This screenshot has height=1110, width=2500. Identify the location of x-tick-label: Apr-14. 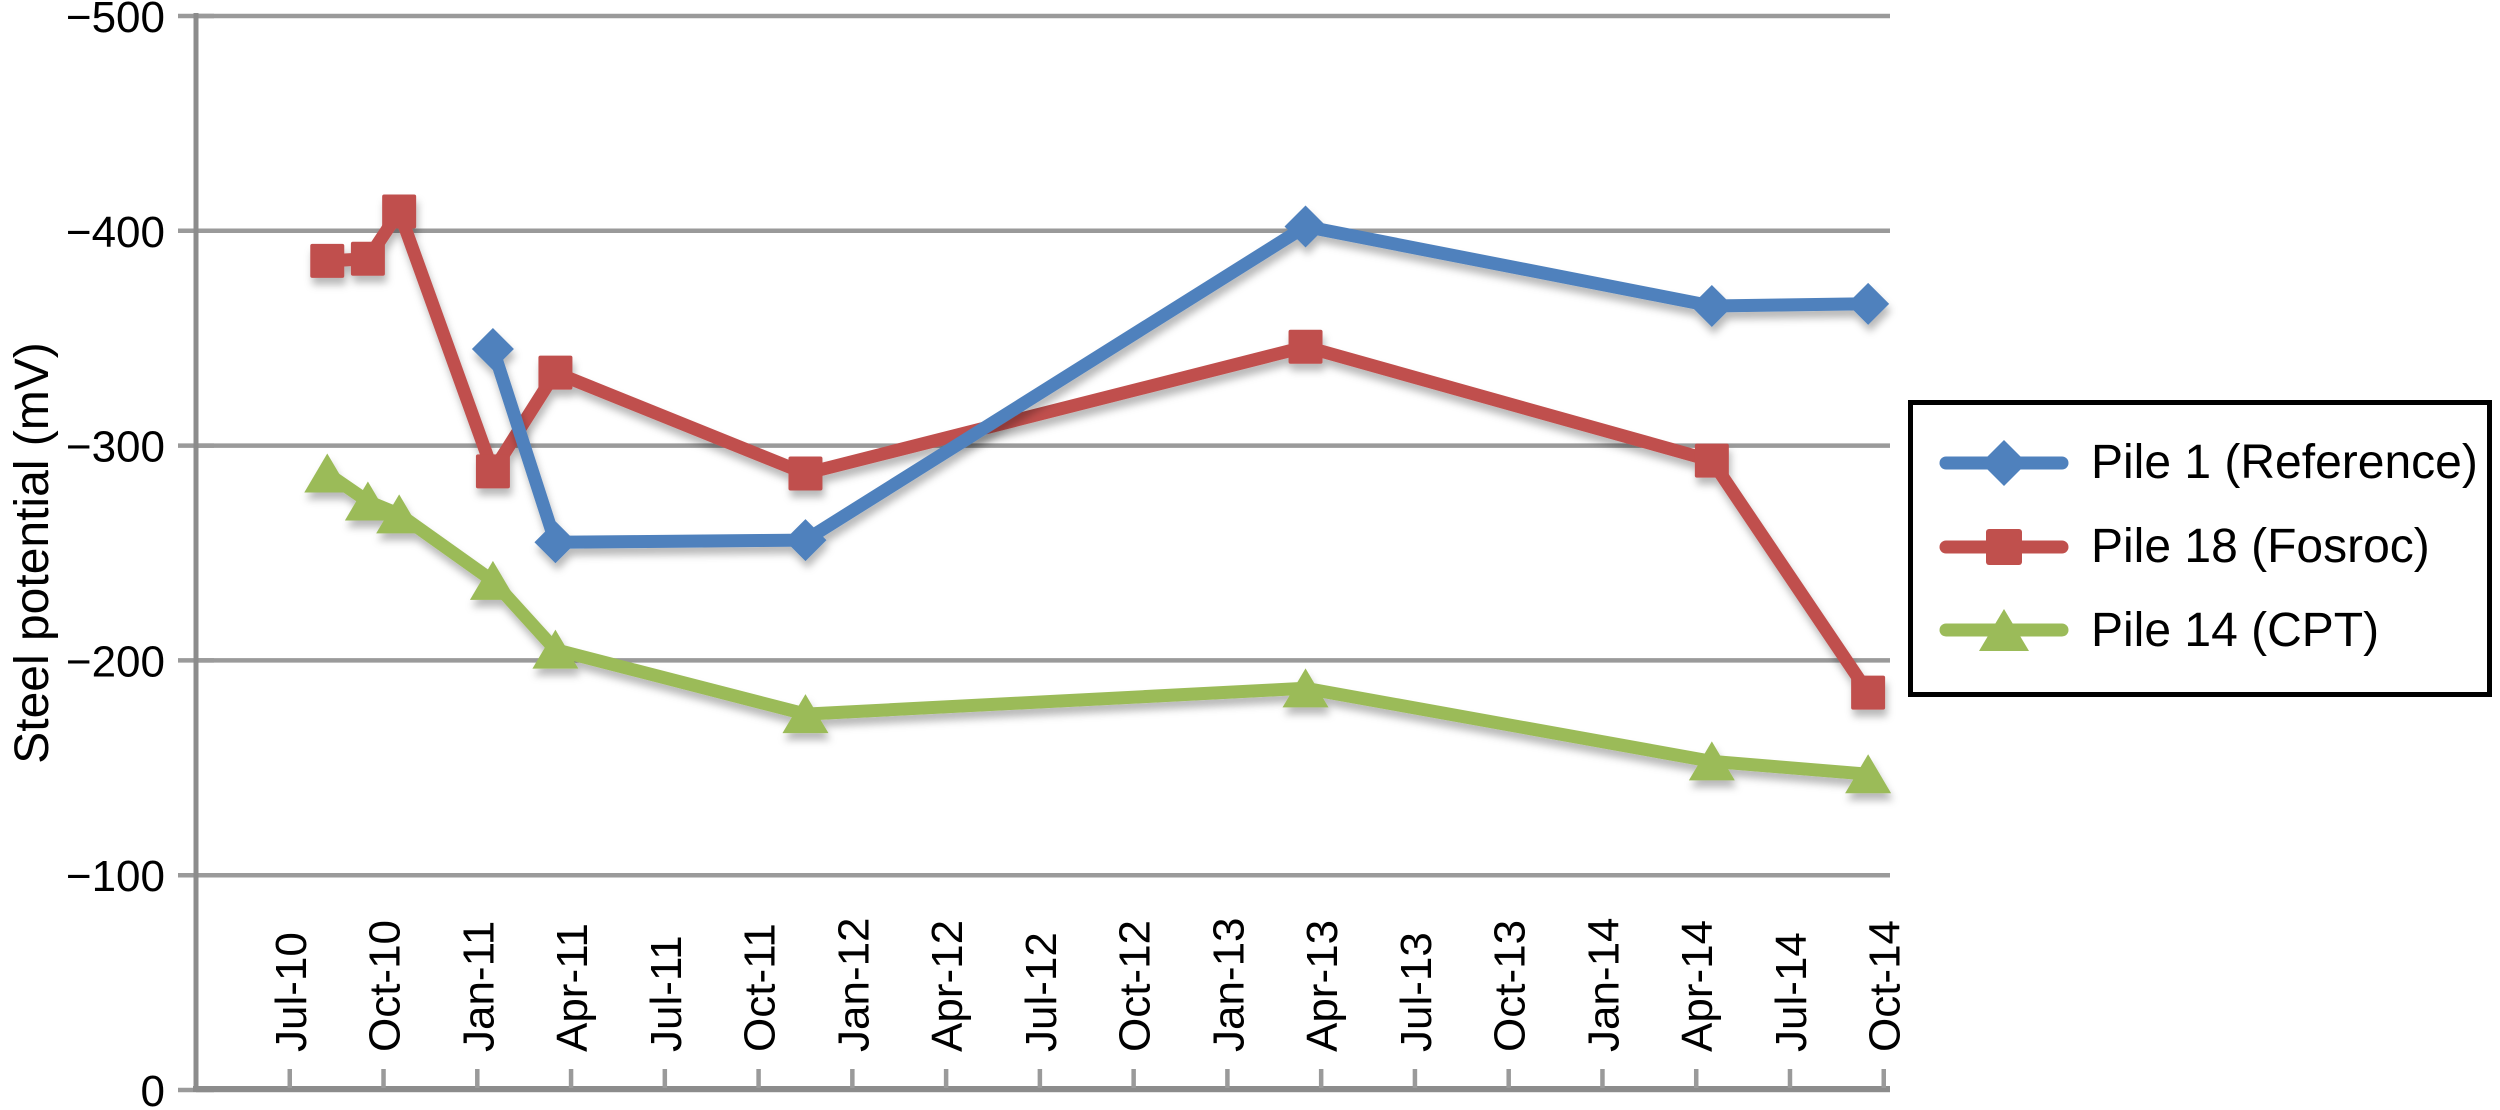
(1697, 986).